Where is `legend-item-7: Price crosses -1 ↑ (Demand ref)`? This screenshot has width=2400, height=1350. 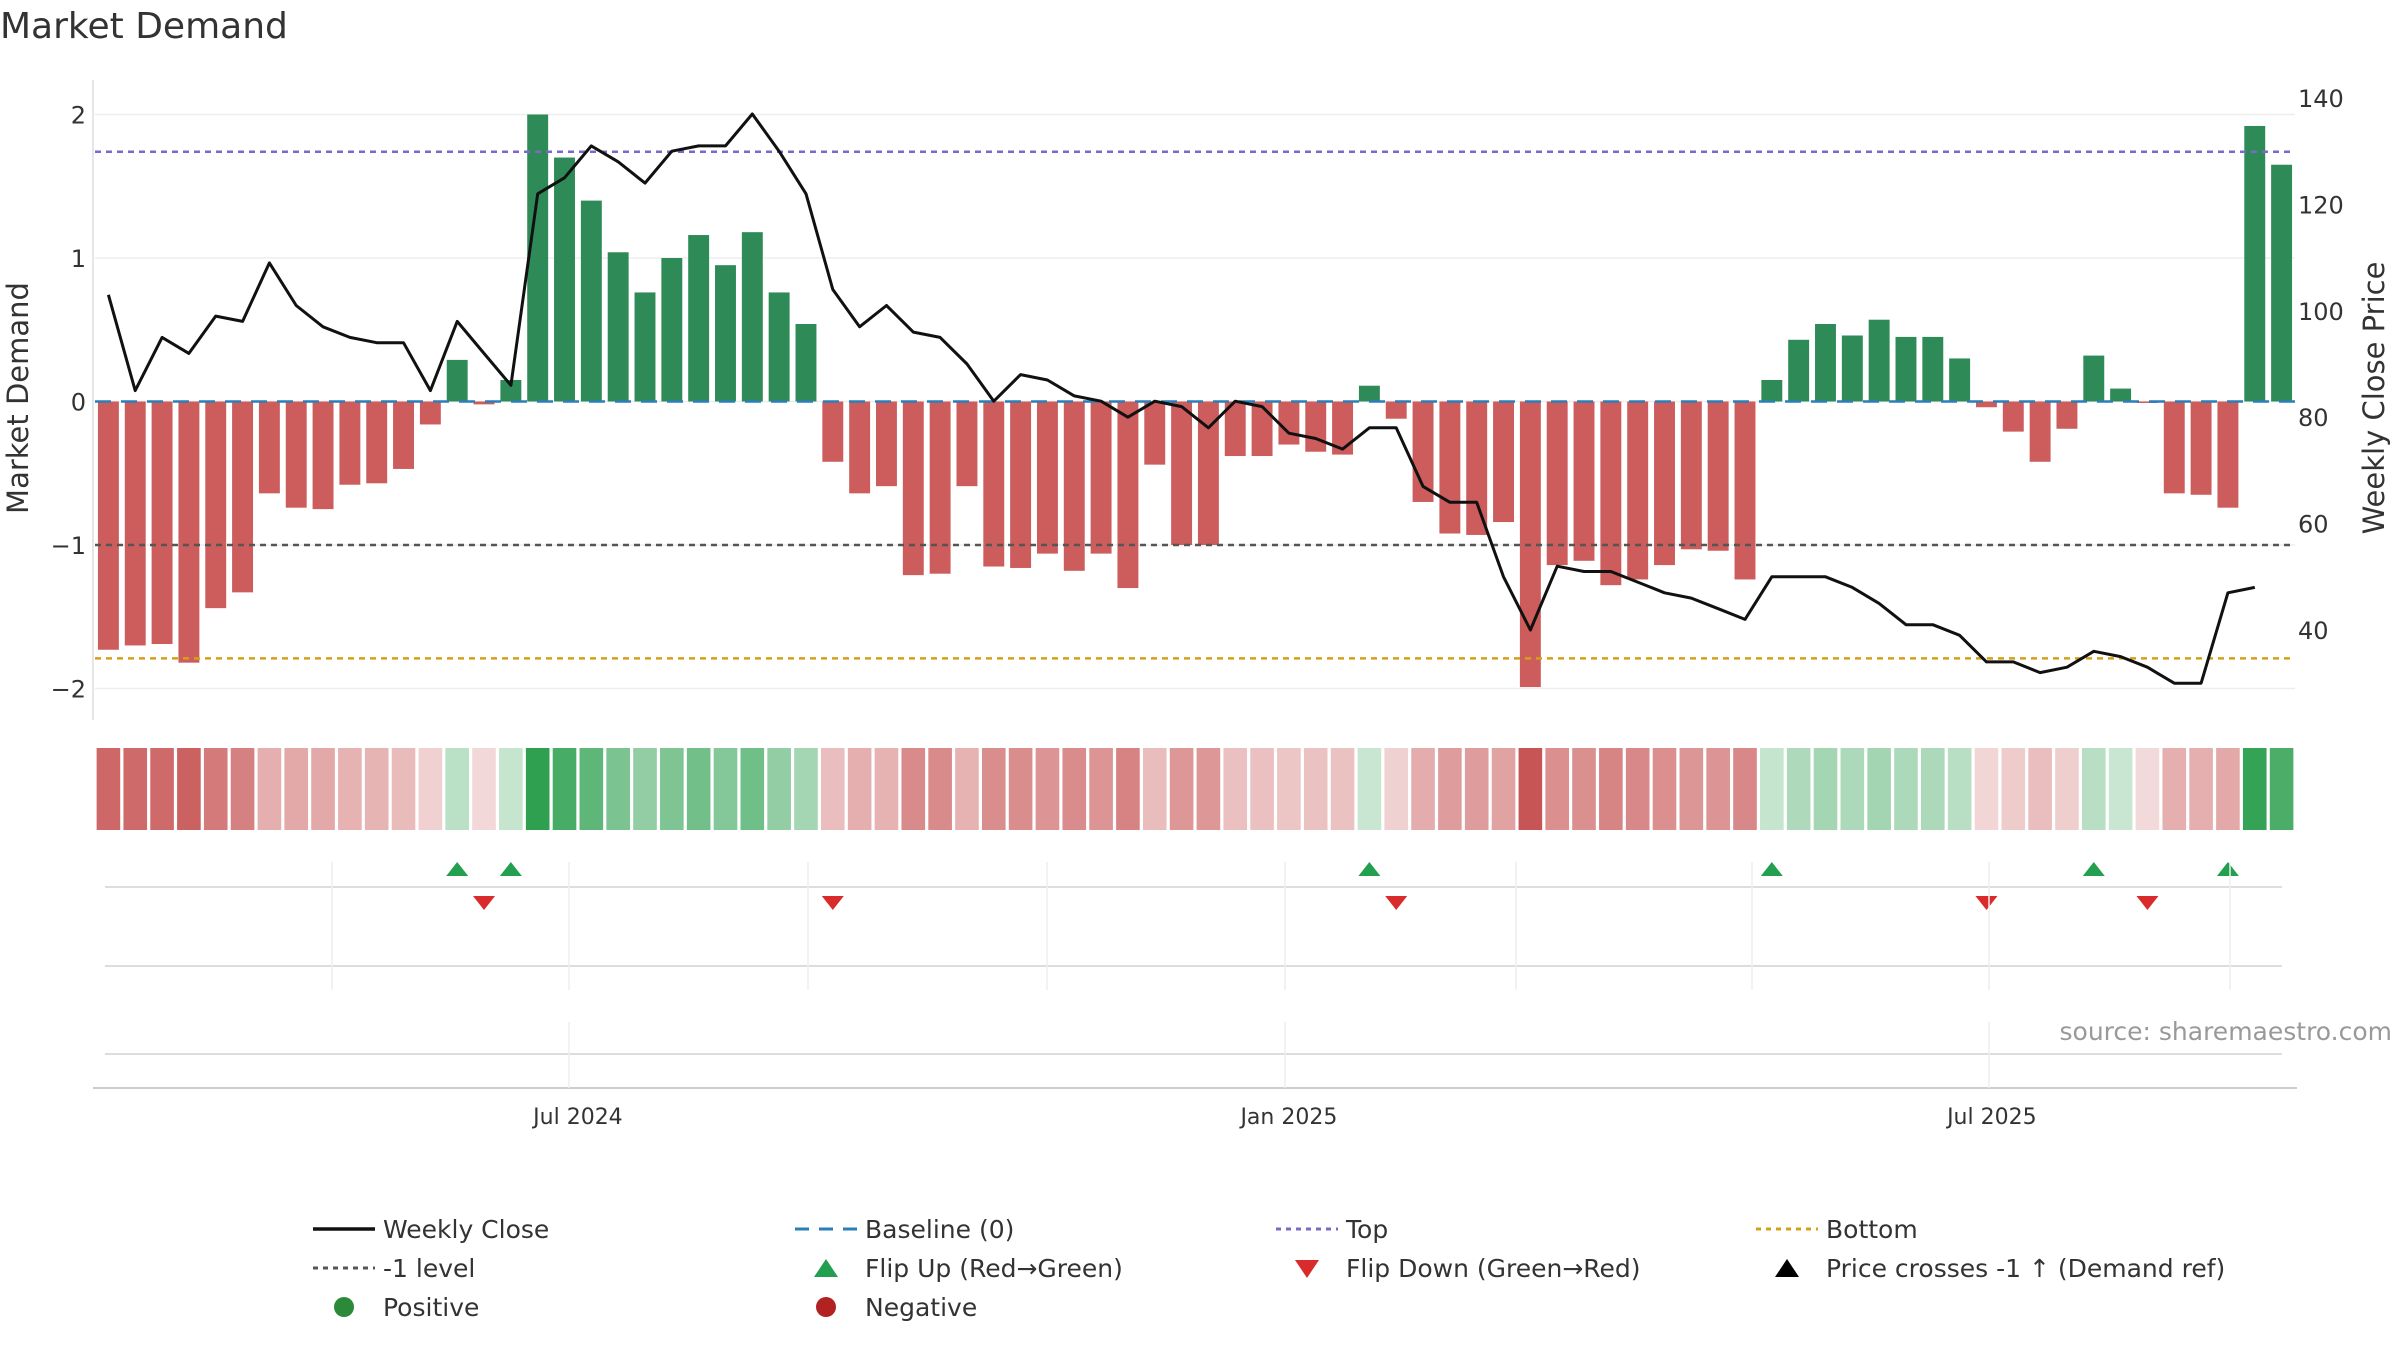 legend-item-7: Price crosses -1 ↑ (Demand ref) is located at coordinates (2000, 1268).